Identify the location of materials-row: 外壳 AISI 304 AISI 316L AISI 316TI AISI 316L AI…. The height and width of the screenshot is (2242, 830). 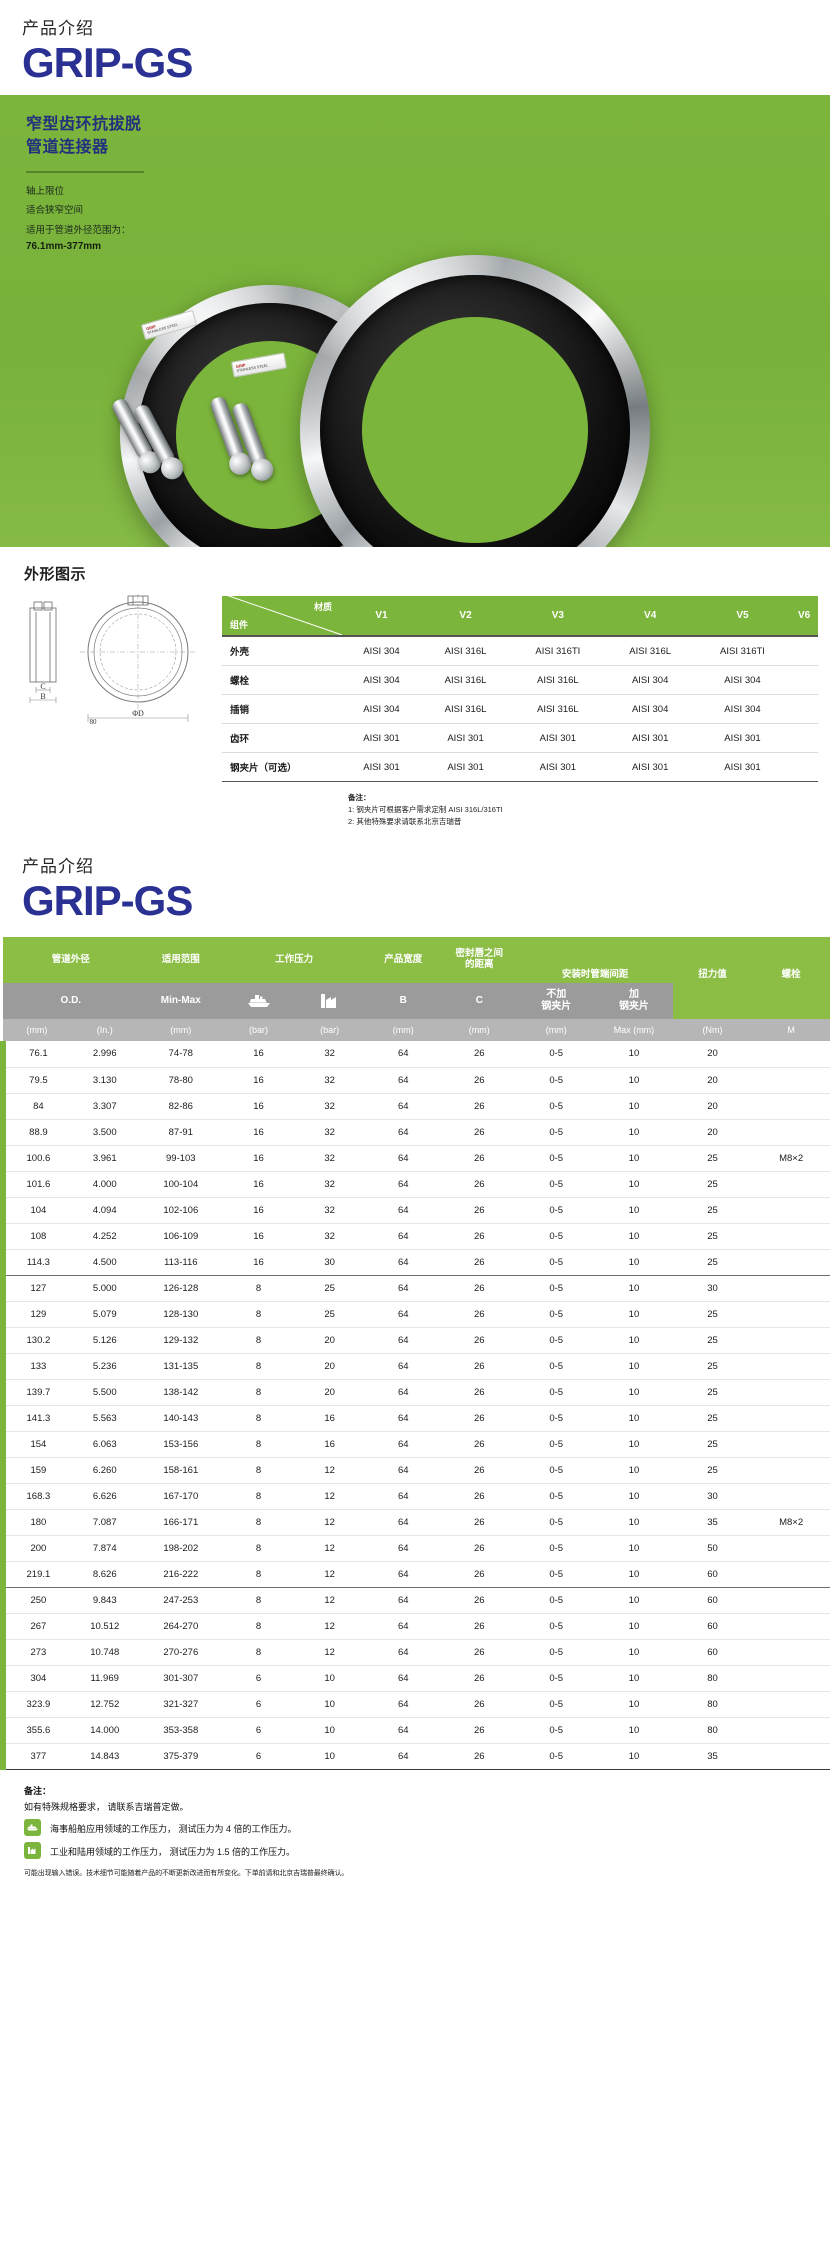
(520, 651).